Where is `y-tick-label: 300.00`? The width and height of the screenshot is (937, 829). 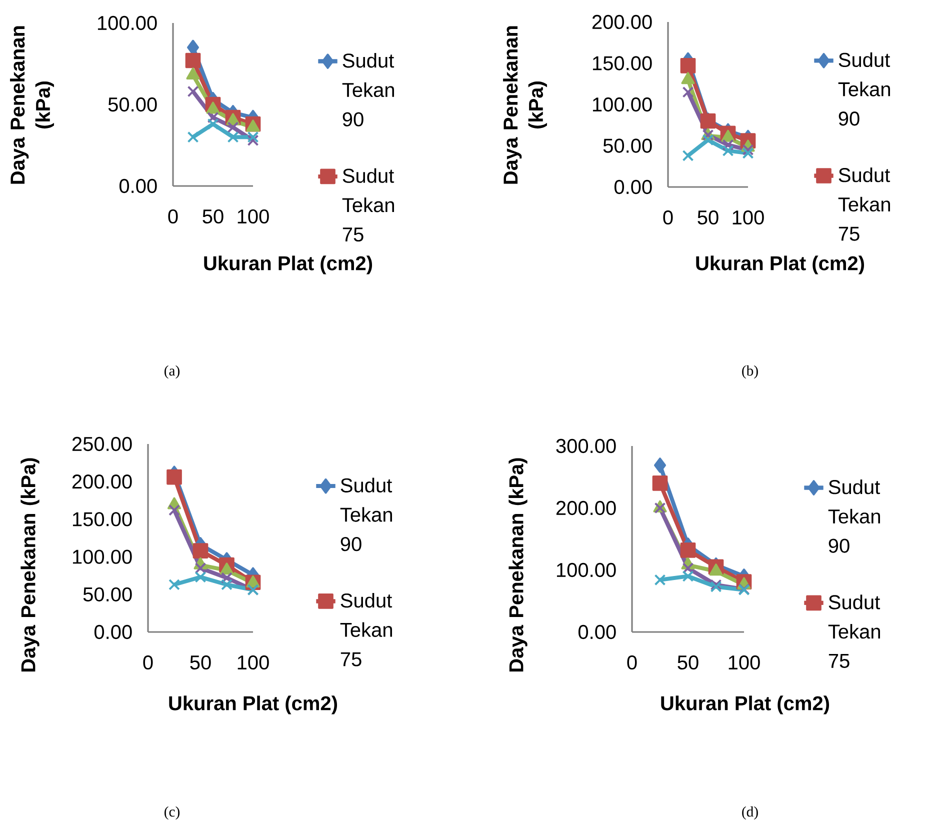
y-tick-label: 300.00 is located at coordinates (586, 446).